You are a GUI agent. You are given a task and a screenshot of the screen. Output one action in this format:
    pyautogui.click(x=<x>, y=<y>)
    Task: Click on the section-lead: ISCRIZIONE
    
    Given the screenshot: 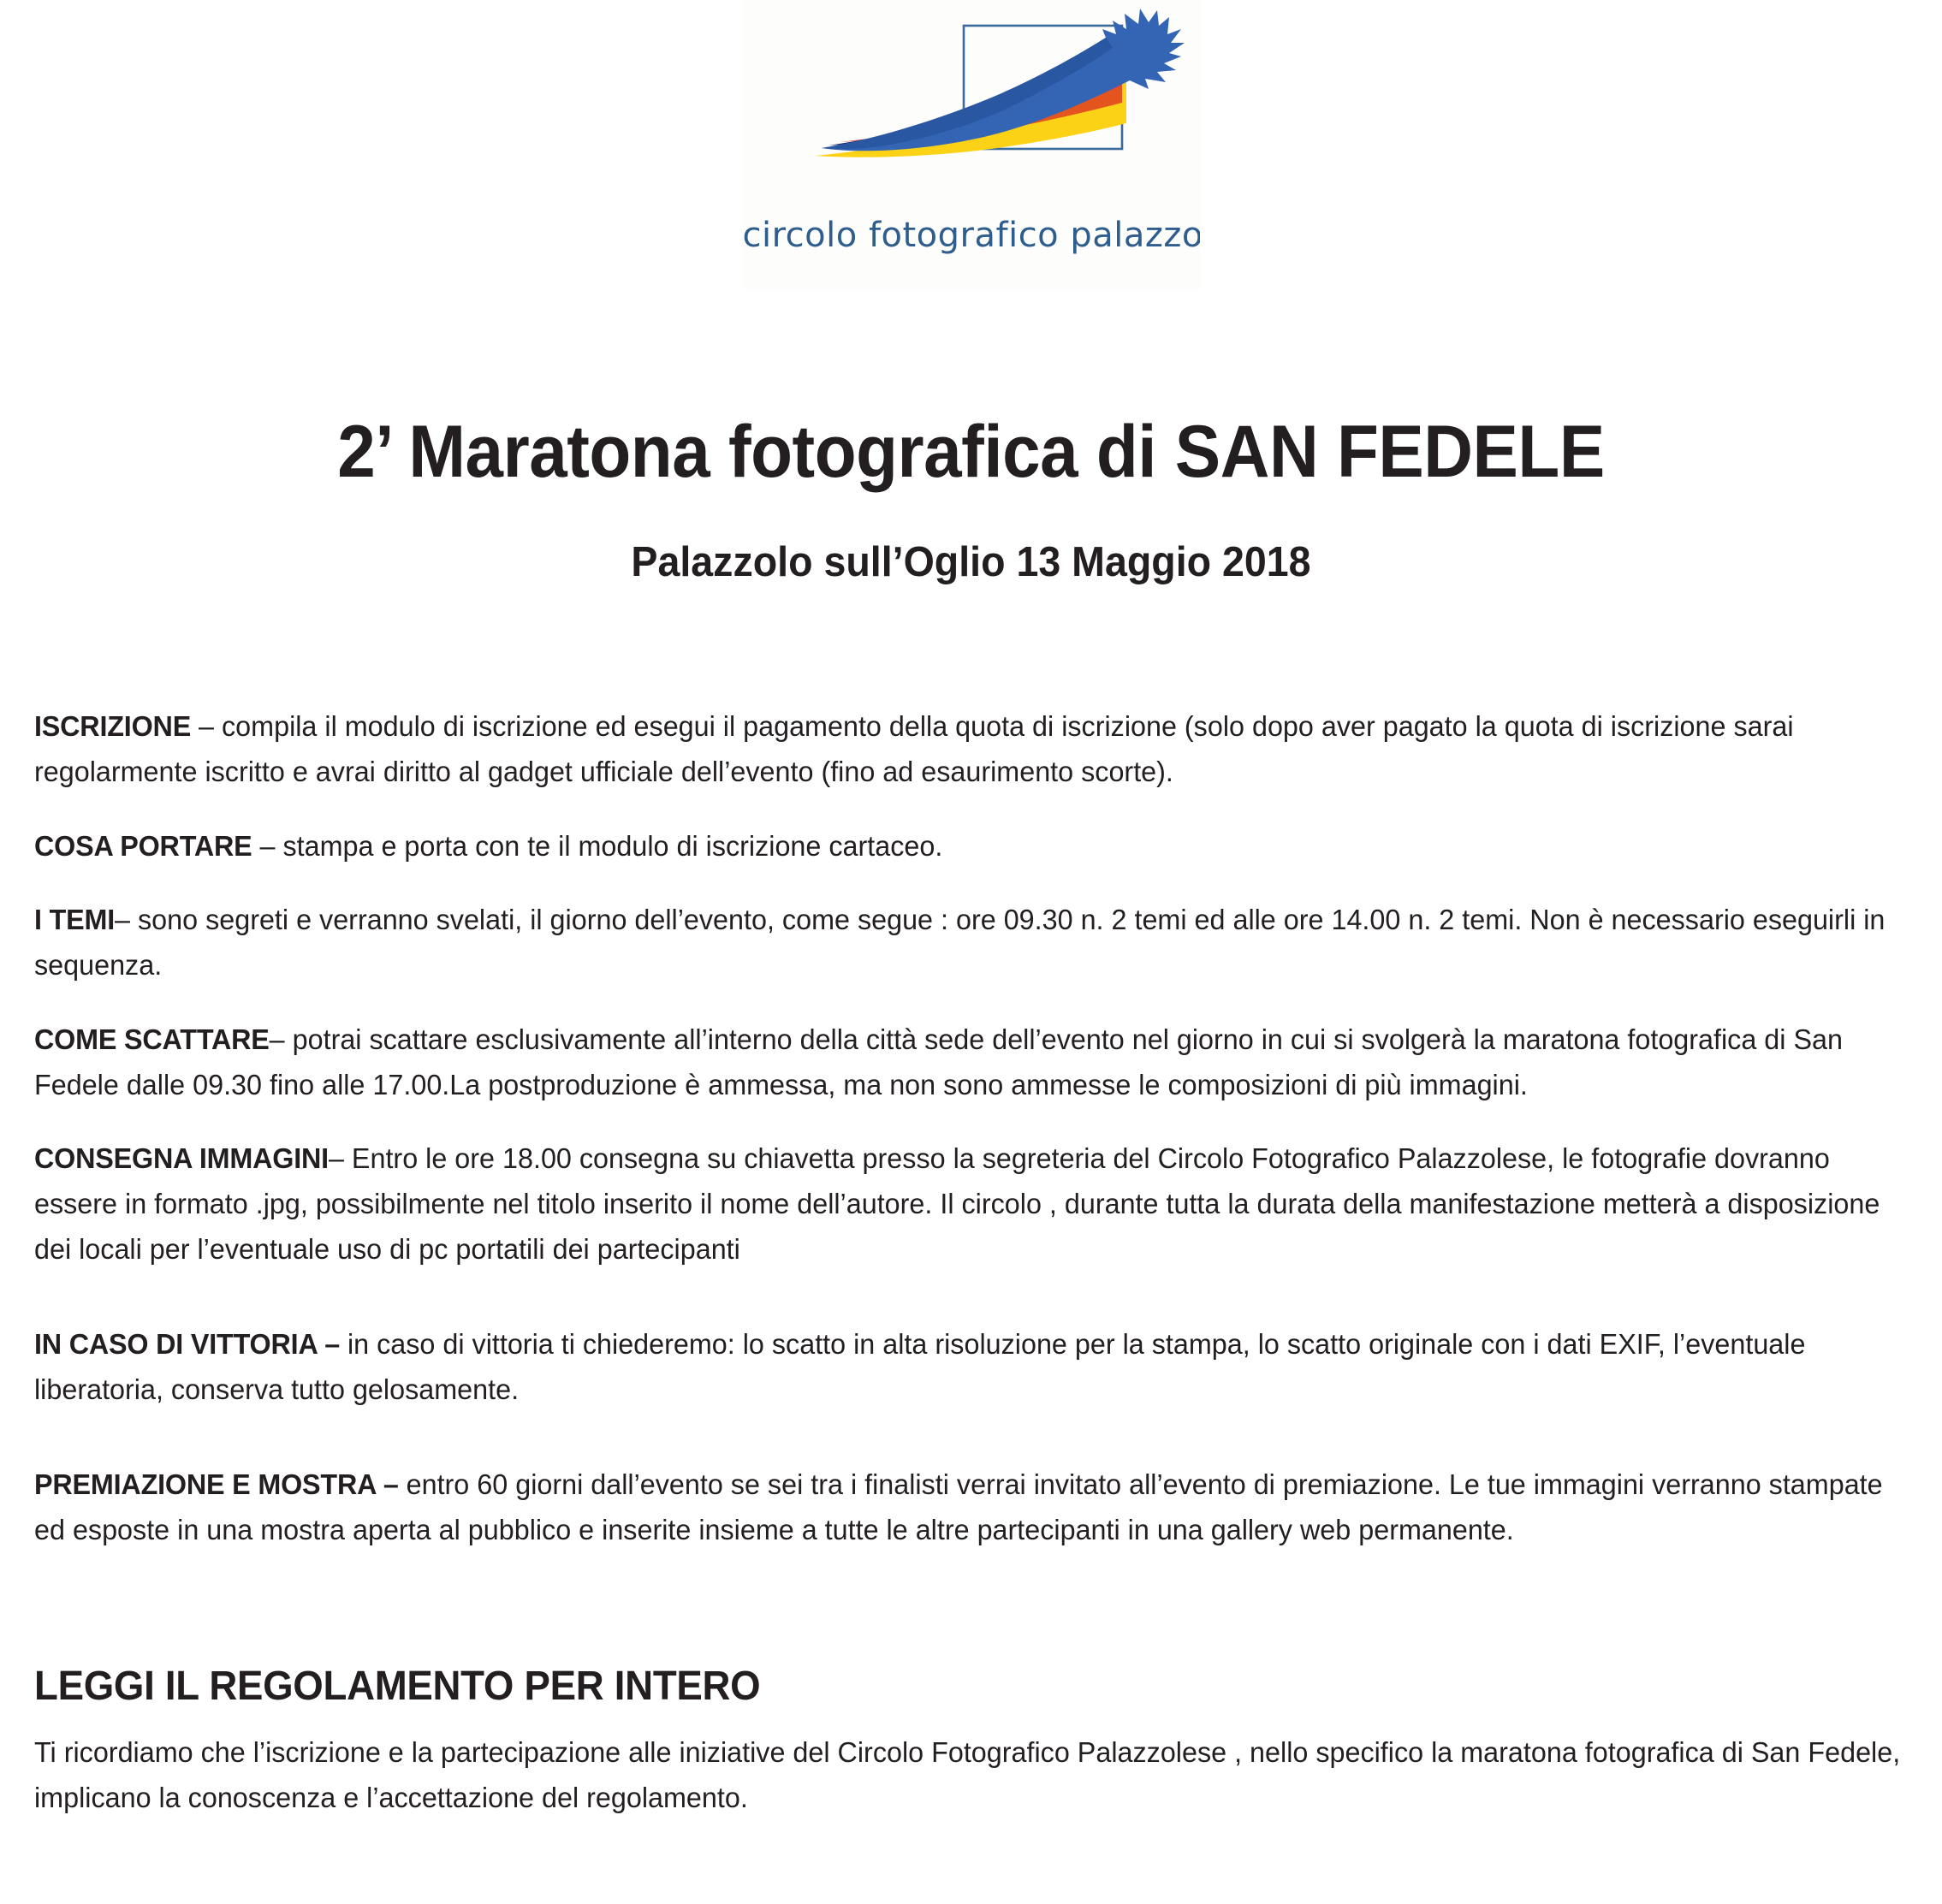 What is the action you would take?
    pyautogui.click(x=113, y=727)
    